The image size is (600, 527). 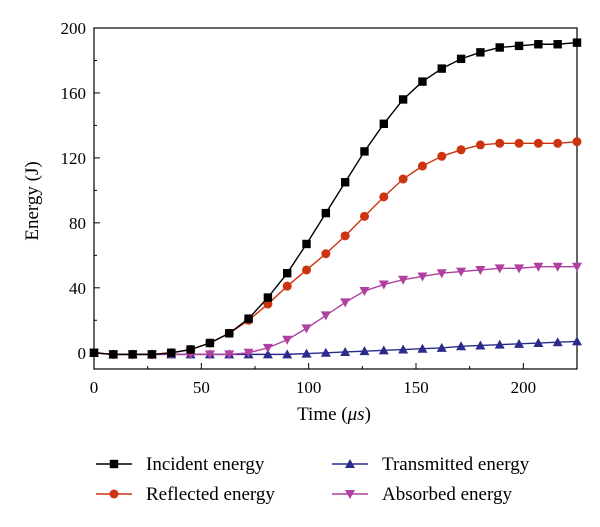 What do you see at coordinates (524, 387) in the screenshot?
I see `x-tick-label: 200` at bounding box center [524, 387].